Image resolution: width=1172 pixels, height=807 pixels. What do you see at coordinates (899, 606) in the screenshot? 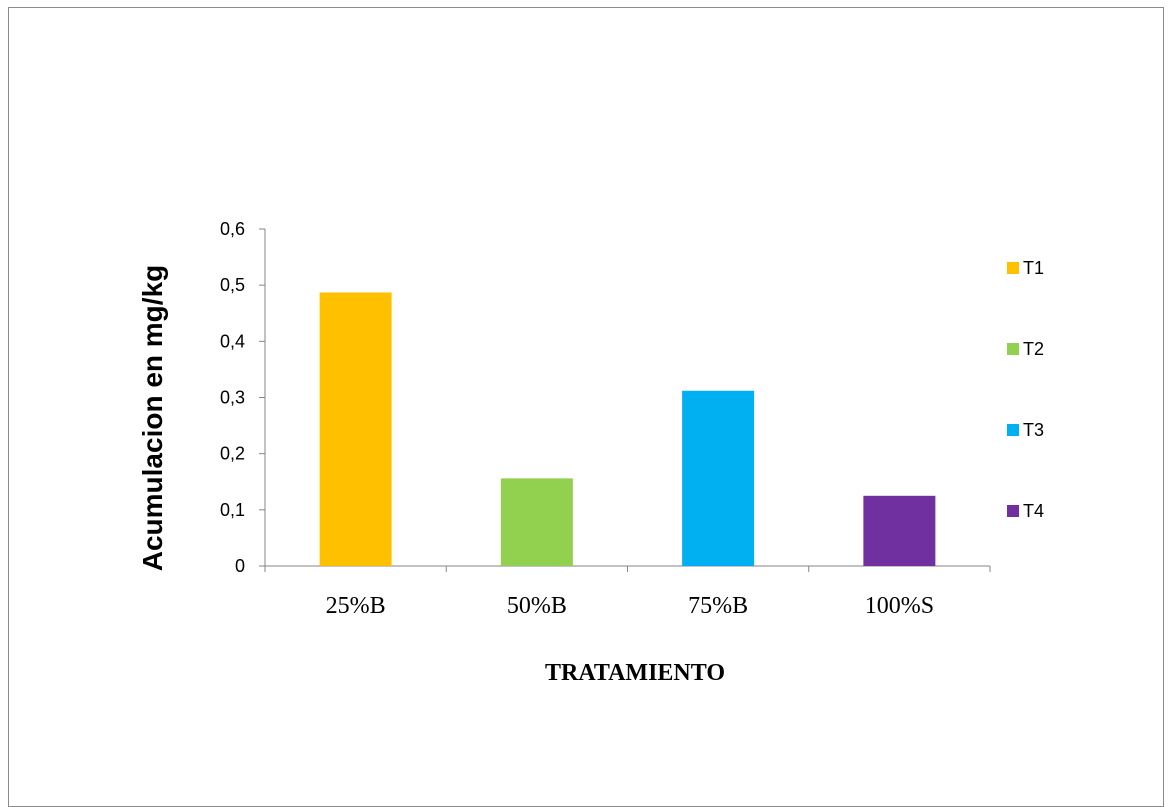
I see `x-category-label: 100%S` at bounding box center [899, 606].